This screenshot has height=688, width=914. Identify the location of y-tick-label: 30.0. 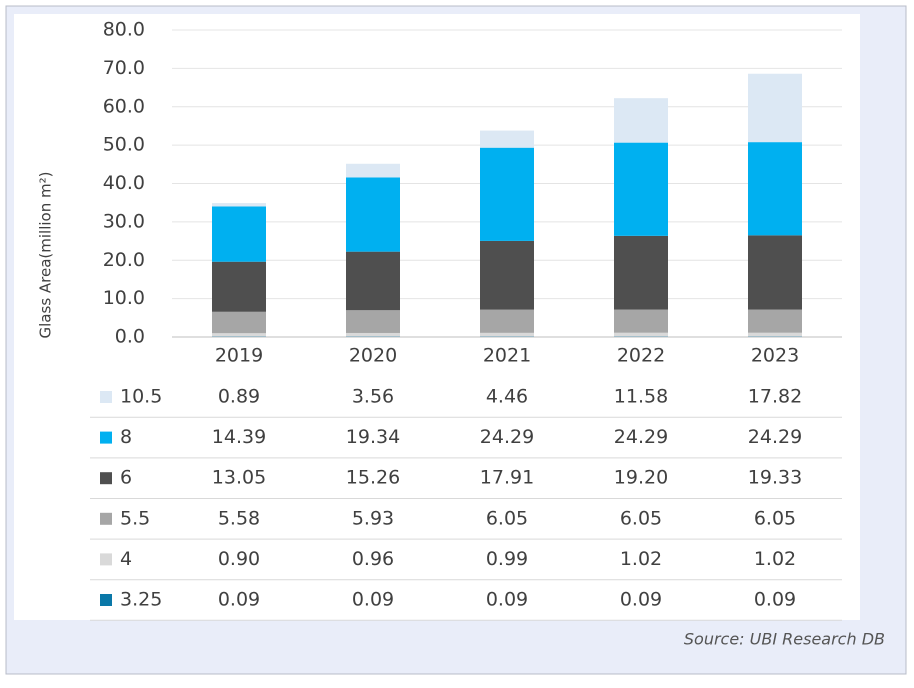
(124, 221).